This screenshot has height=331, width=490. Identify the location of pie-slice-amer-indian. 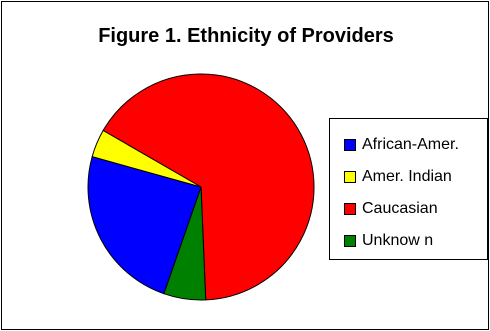
(146, 158).